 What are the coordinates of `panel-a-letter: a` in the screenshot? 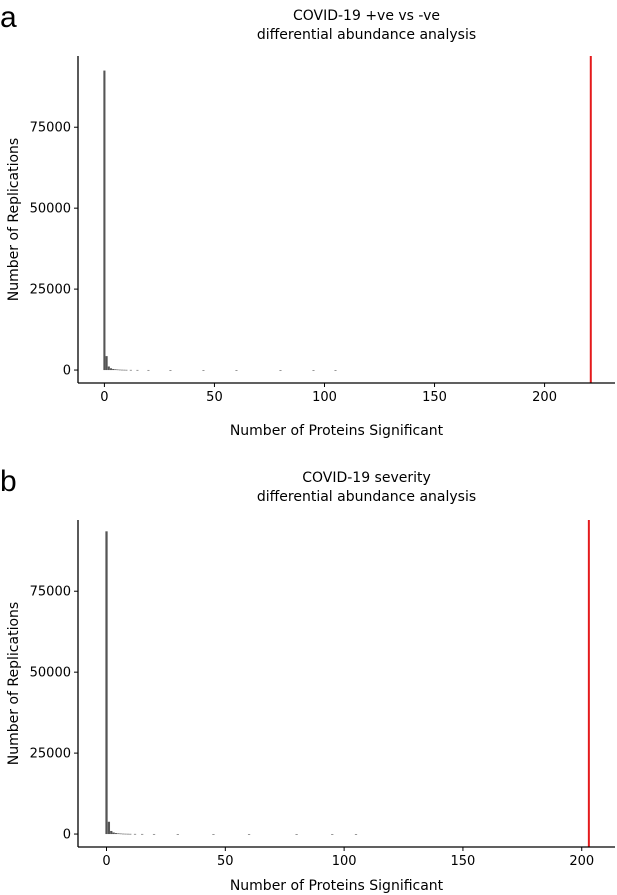 It's located at (8, 17).